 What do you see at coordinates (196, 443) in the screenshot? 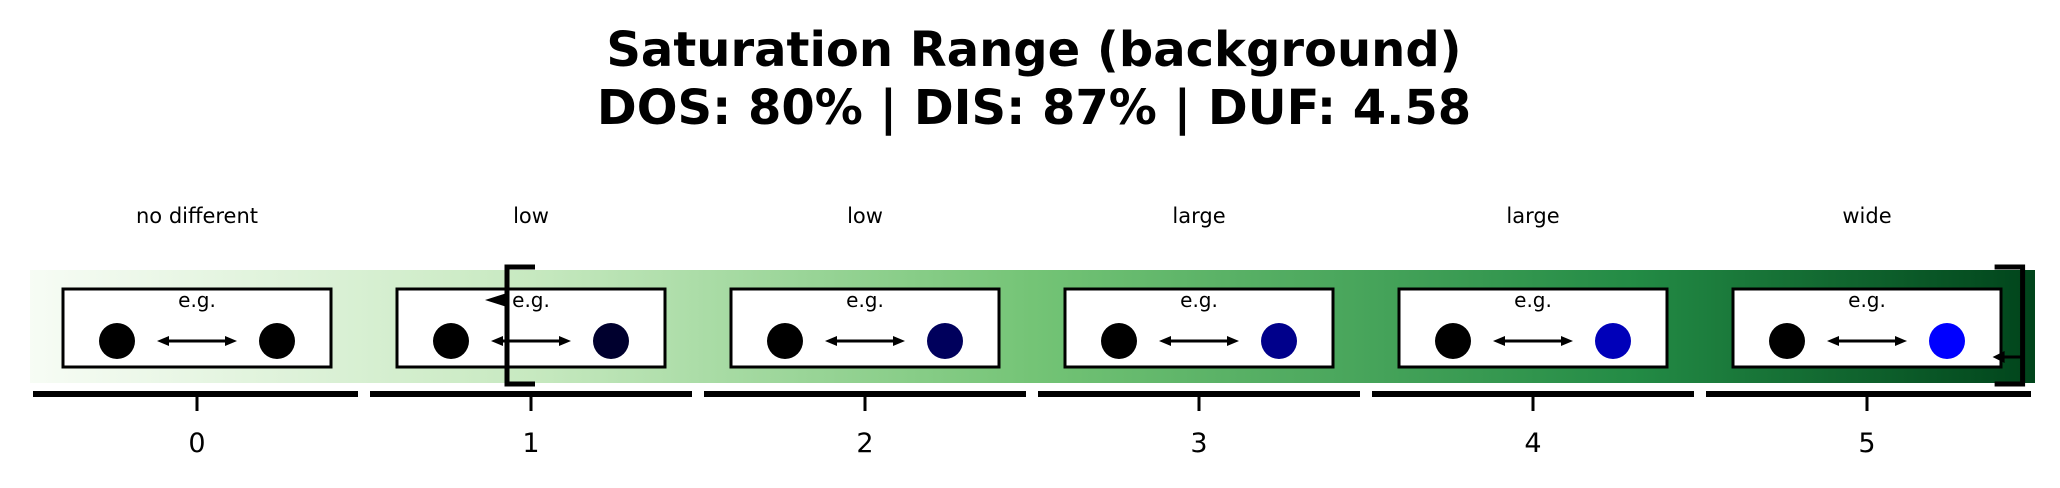
I see `tick-label-0: 0` at bounding box center [196, 443].